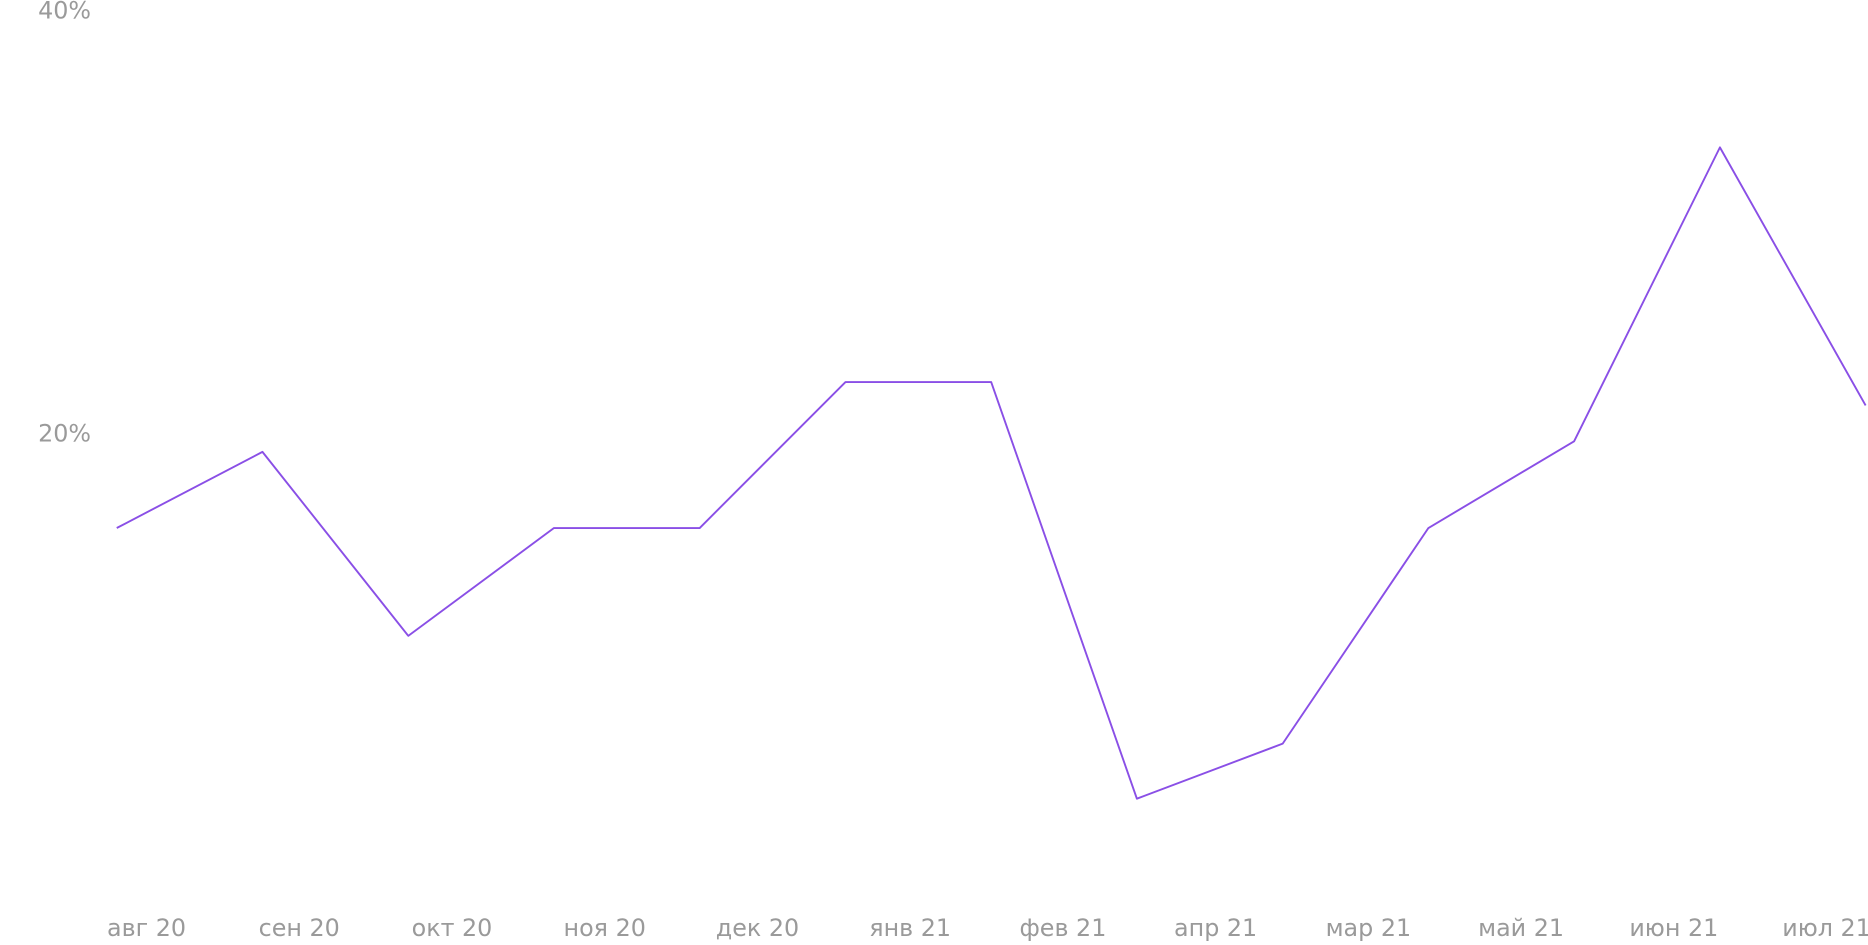  I want to click on y-tick-label: 20%, so click(64, 433).